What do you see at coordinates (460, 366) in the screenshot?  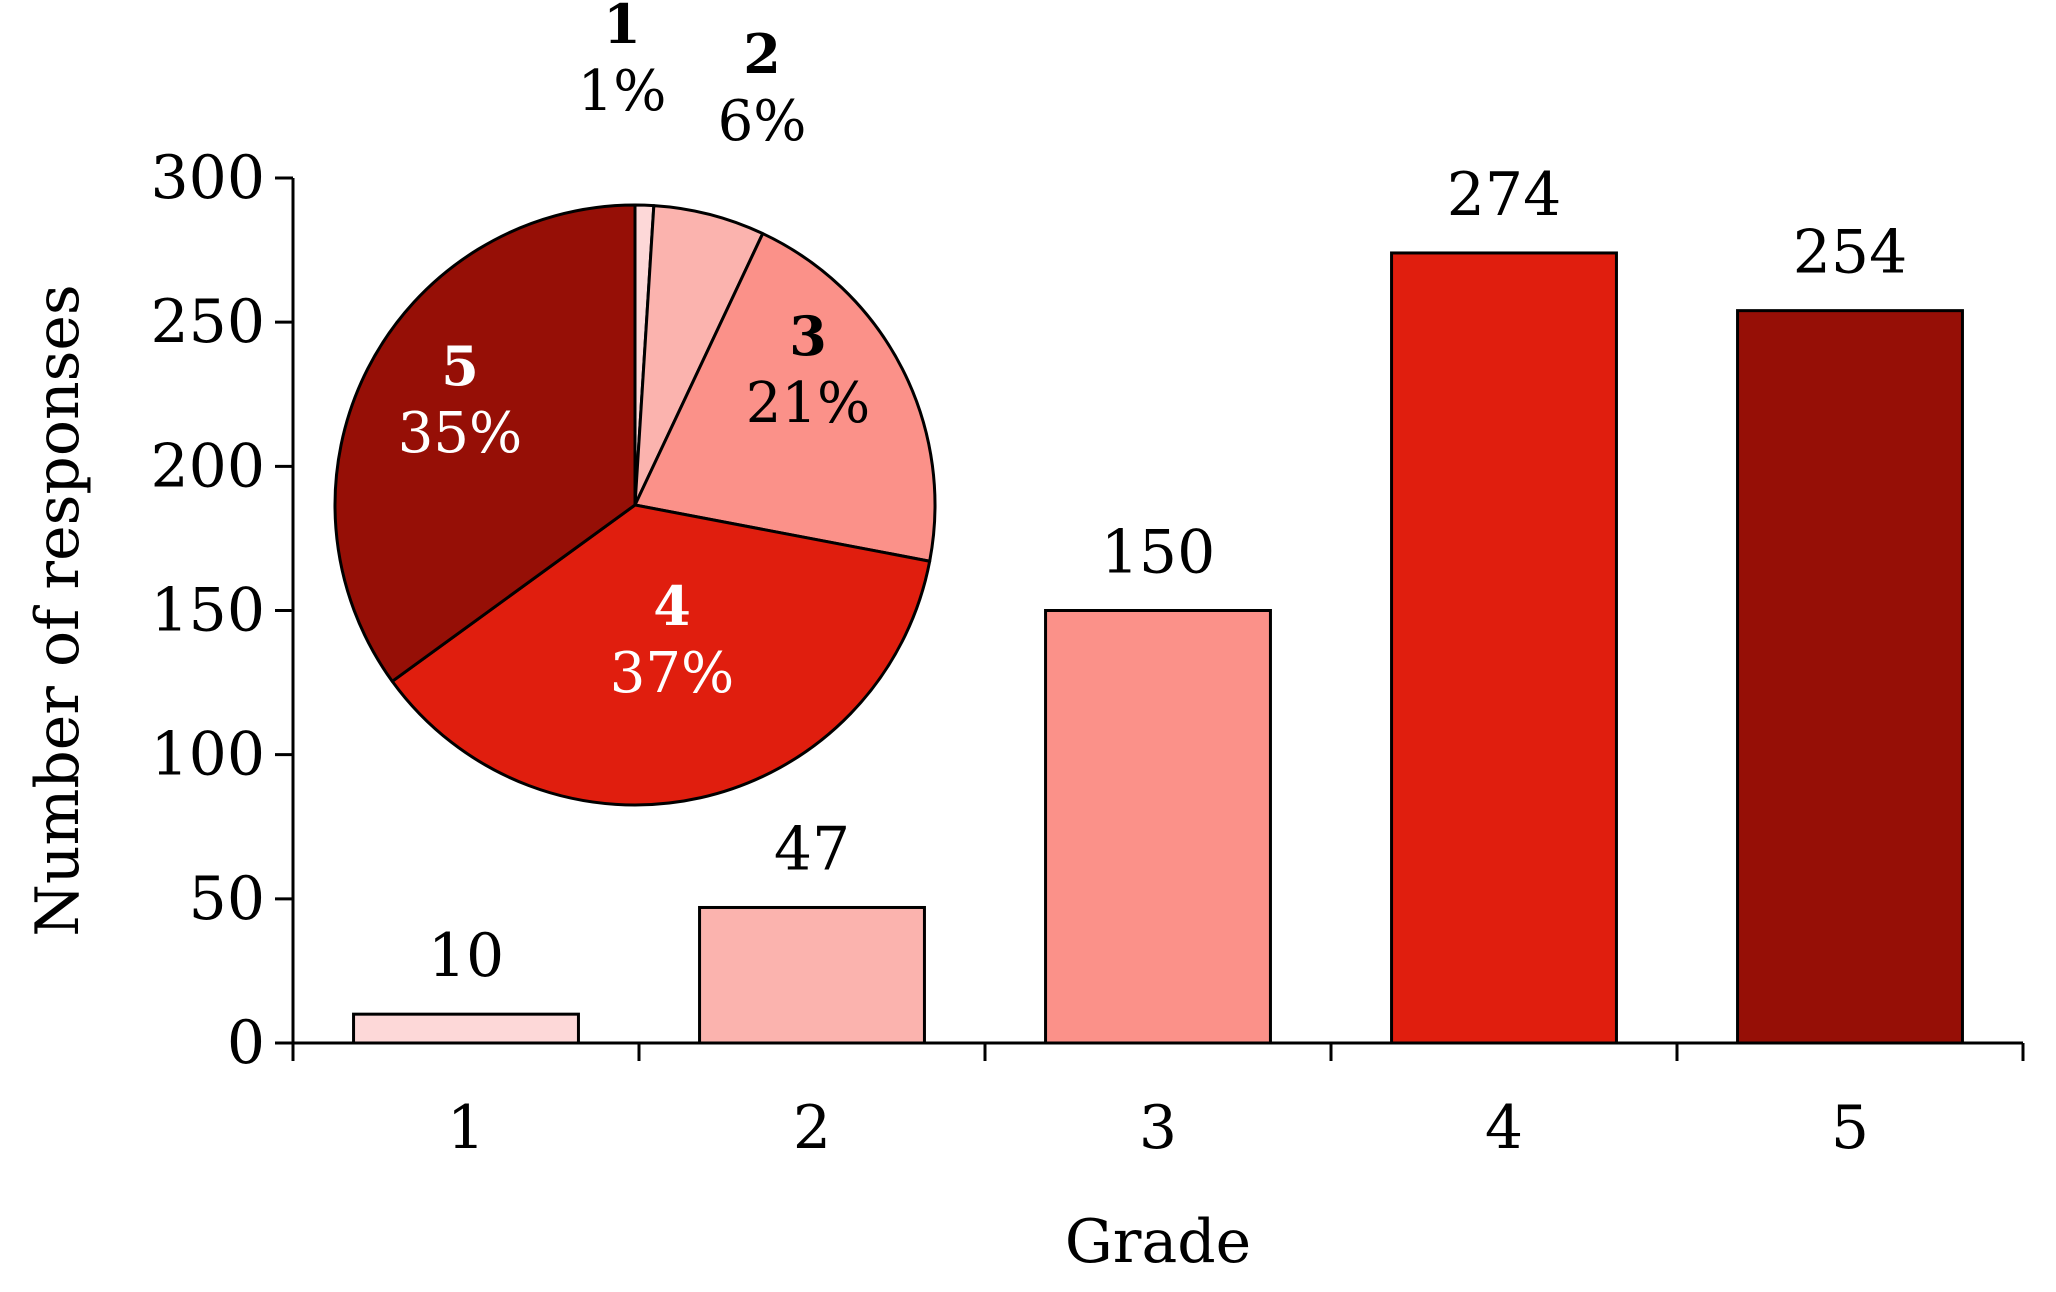 I see `pie-category-label: 5` at bounding box center [460, 366].